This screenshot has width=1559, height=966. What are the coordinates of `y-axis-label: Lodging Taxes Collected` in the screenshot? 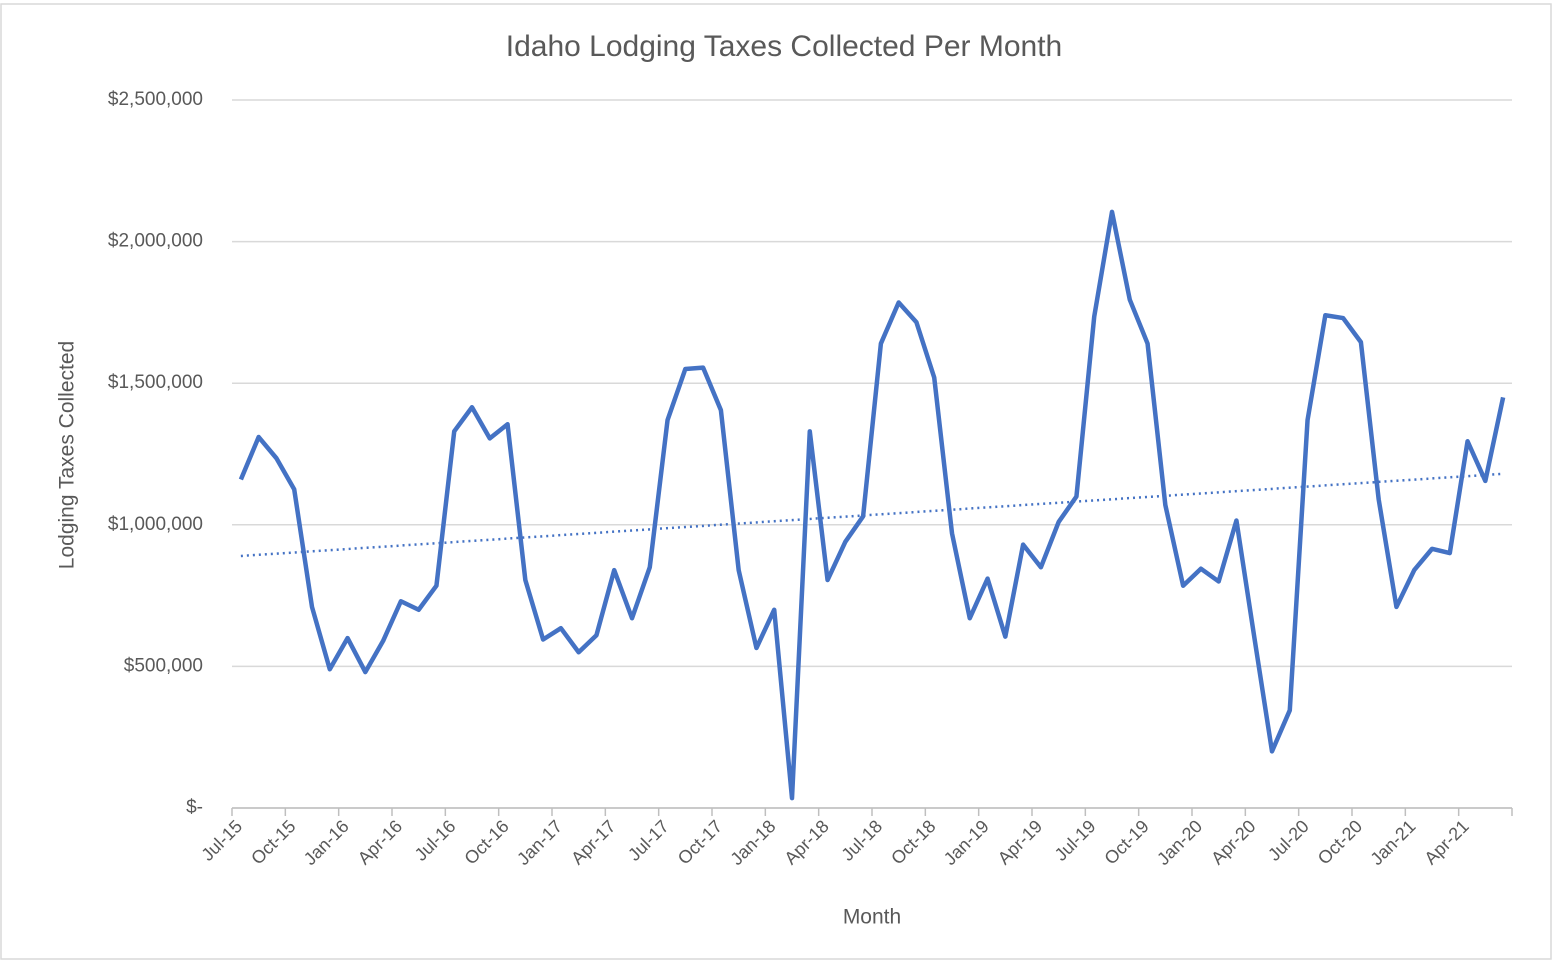 It's located at (67, 455).